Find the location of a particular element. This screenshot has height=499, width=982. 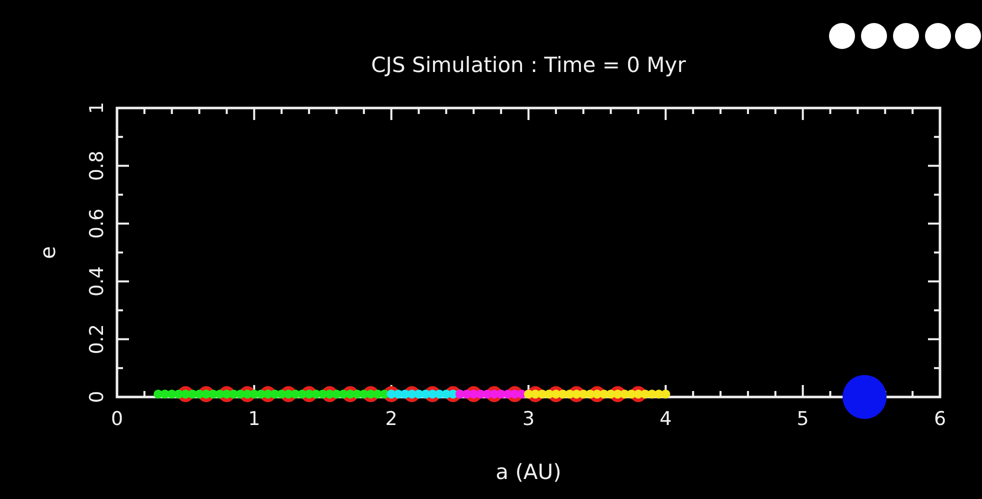

y-tick-label: 0.4 is located at coordinates (97, 281).